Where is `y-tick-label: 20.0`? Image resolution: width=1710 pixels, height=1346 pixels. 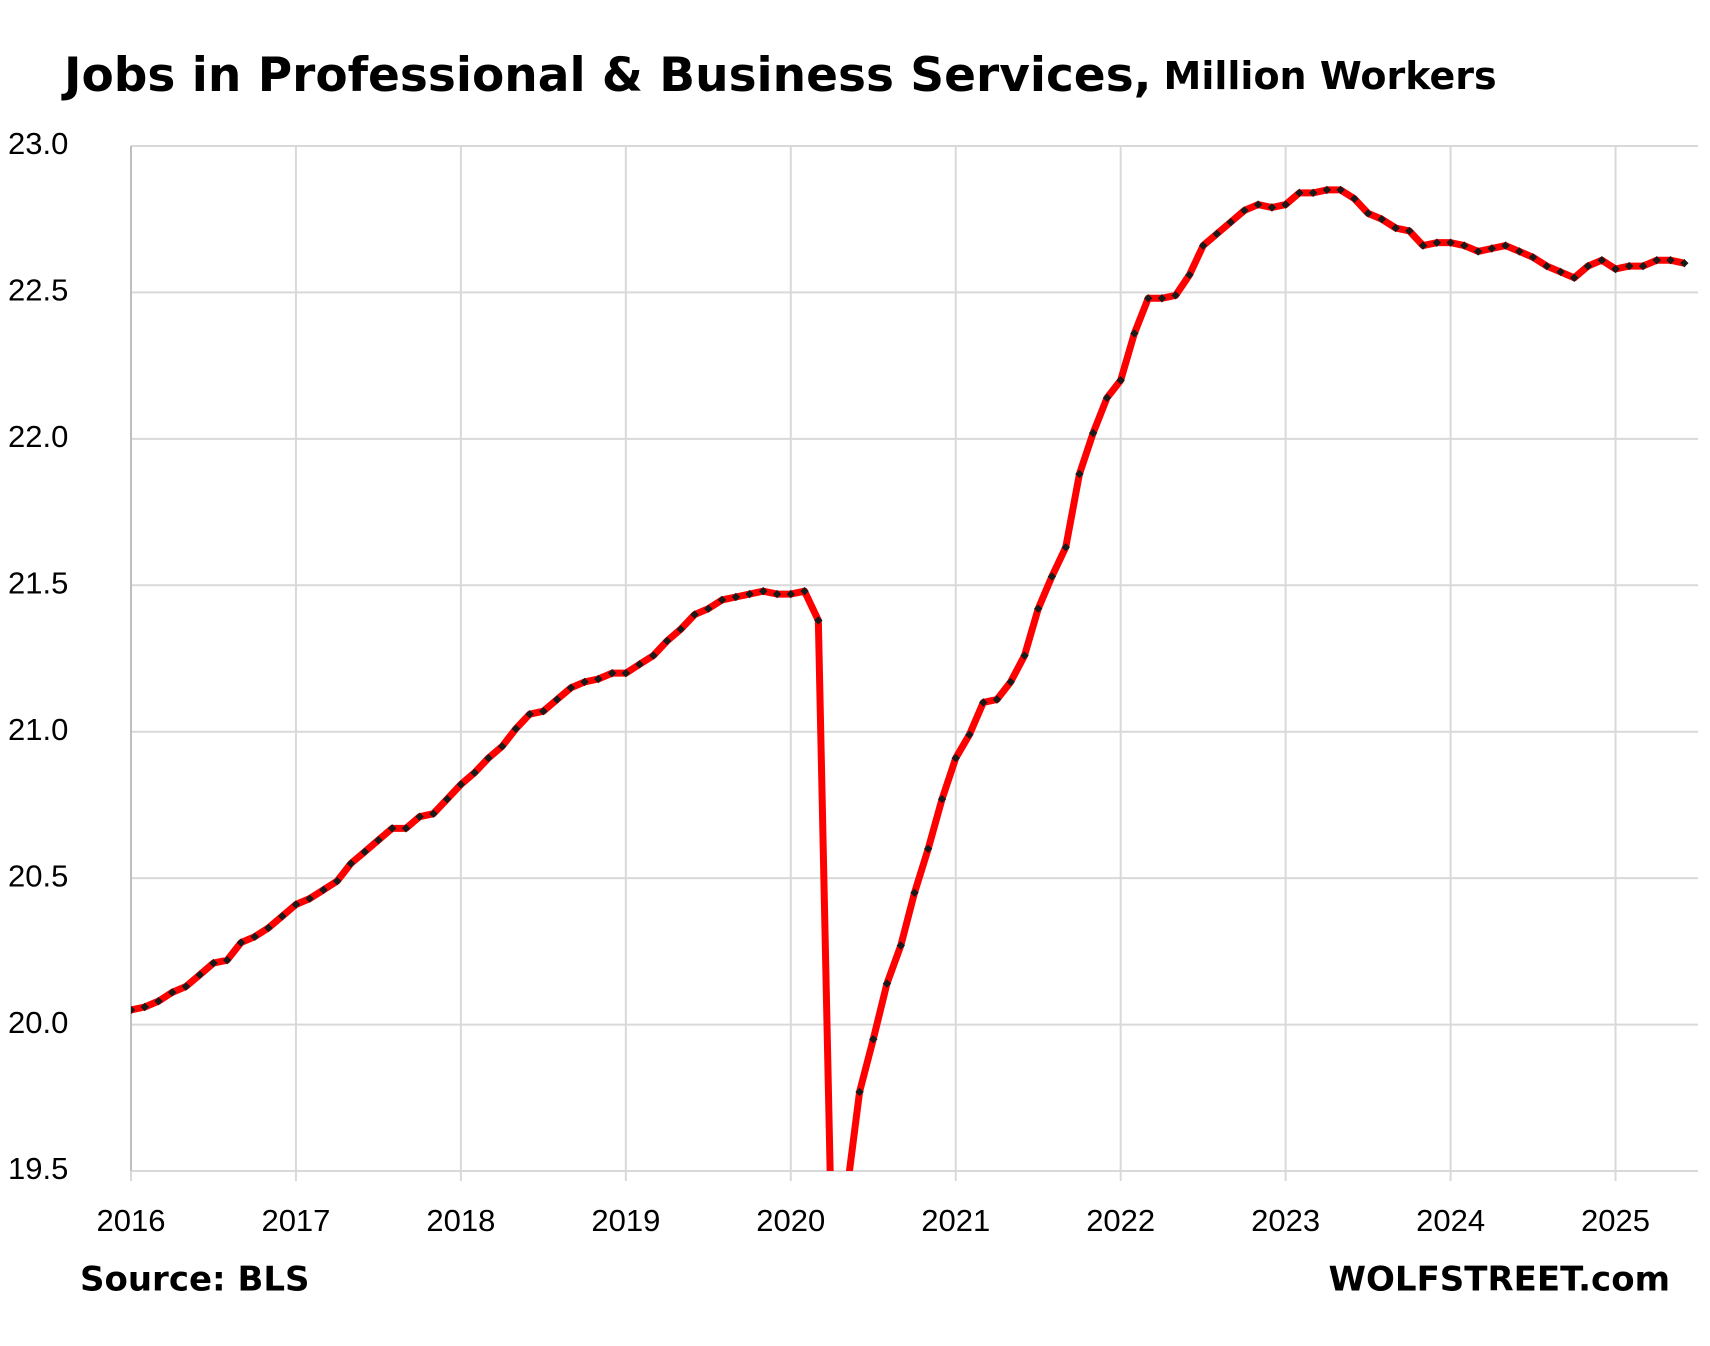
y-tick-label: 20.0 is located at coordinates (38, 1022).